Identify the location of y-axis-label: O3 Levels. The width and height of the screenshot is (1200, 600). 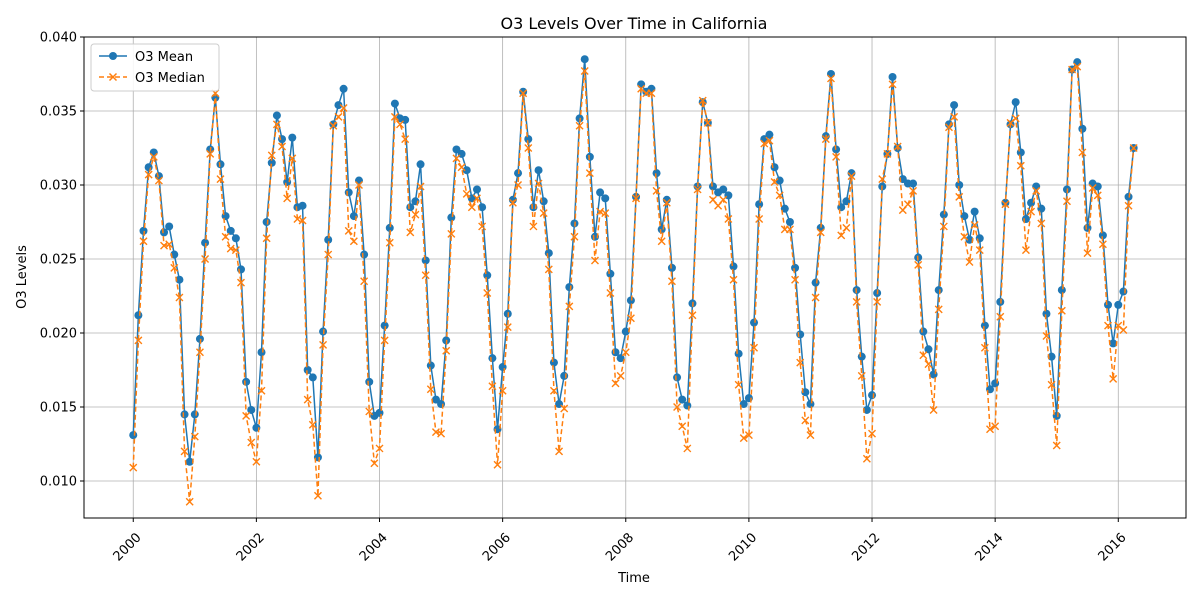
(22, 277).